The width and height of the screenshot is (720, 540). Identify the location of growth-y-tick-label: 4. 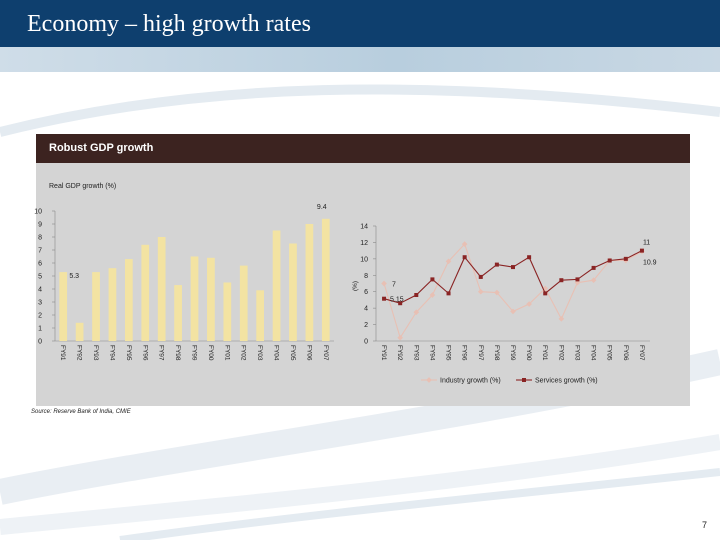
(366, 309).